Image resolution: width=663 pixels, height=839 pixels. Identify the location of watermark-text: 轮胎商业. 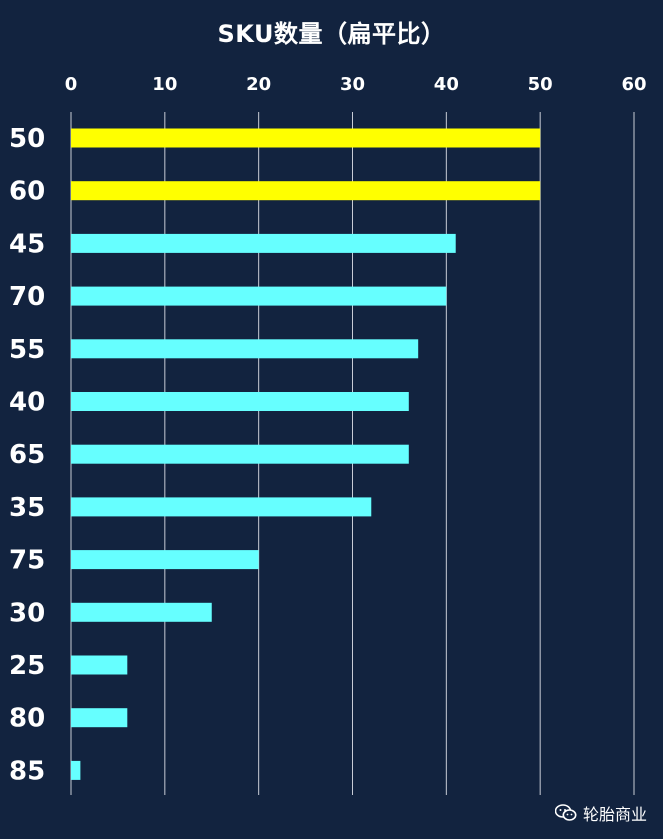
(614, 814).